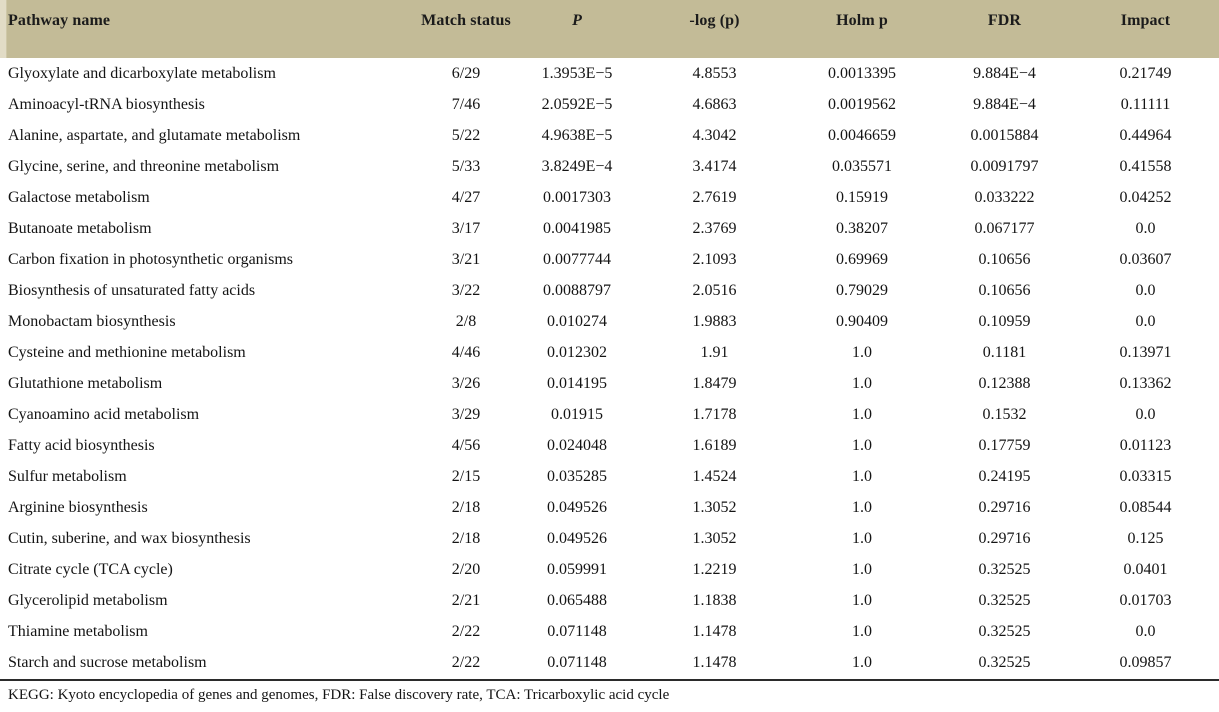 The width and height of the screenshot is (1219, 712). Describe the element at coordinates (862, 166) in the screenshot. I see `cell-holm-p: 0.035571` at that location.